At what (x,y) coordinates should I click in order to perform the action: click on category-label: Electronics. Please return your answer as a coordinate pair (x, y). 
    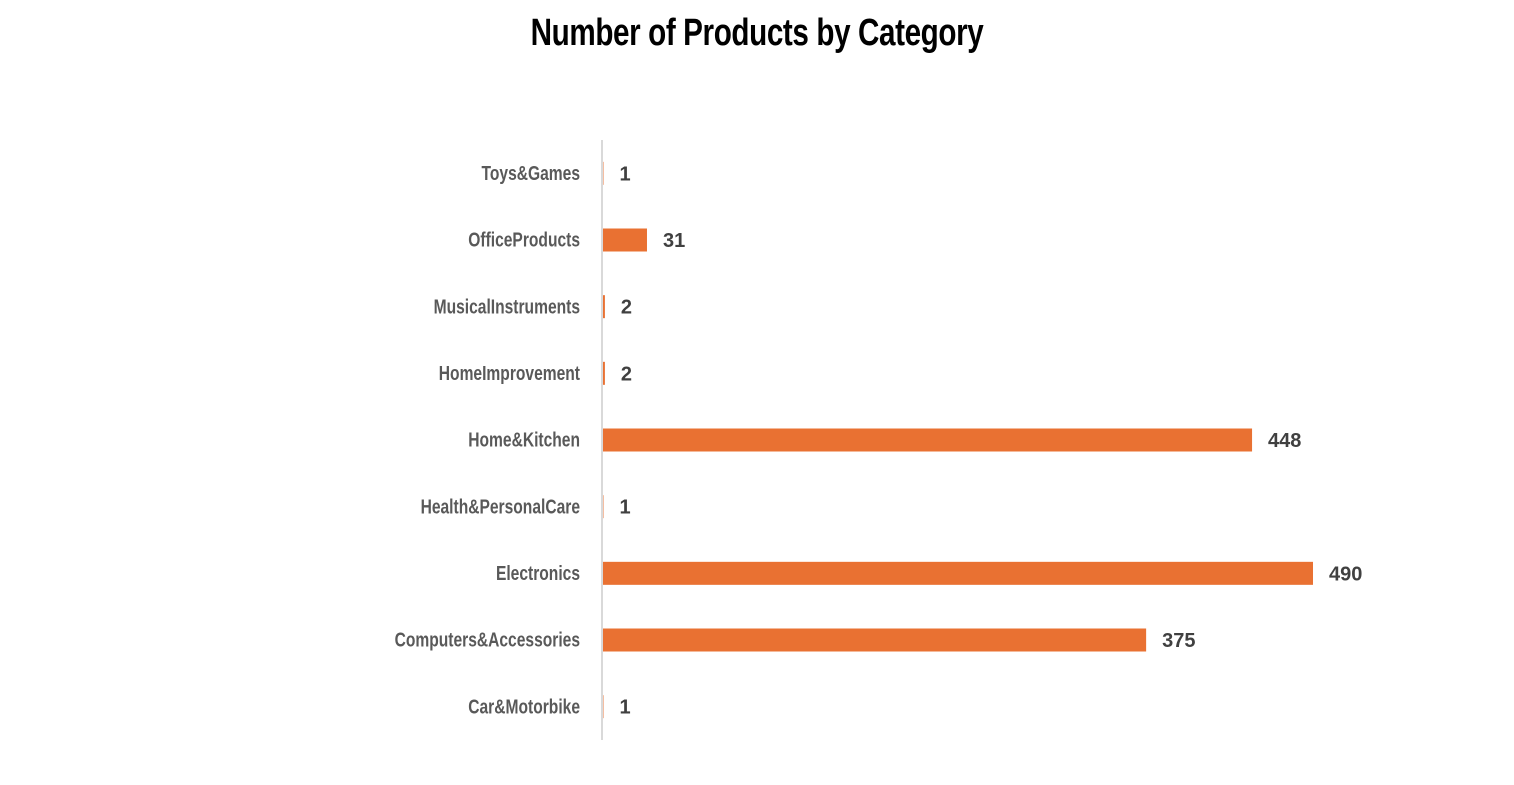
    Looking at the image, I should click on (538, 573).